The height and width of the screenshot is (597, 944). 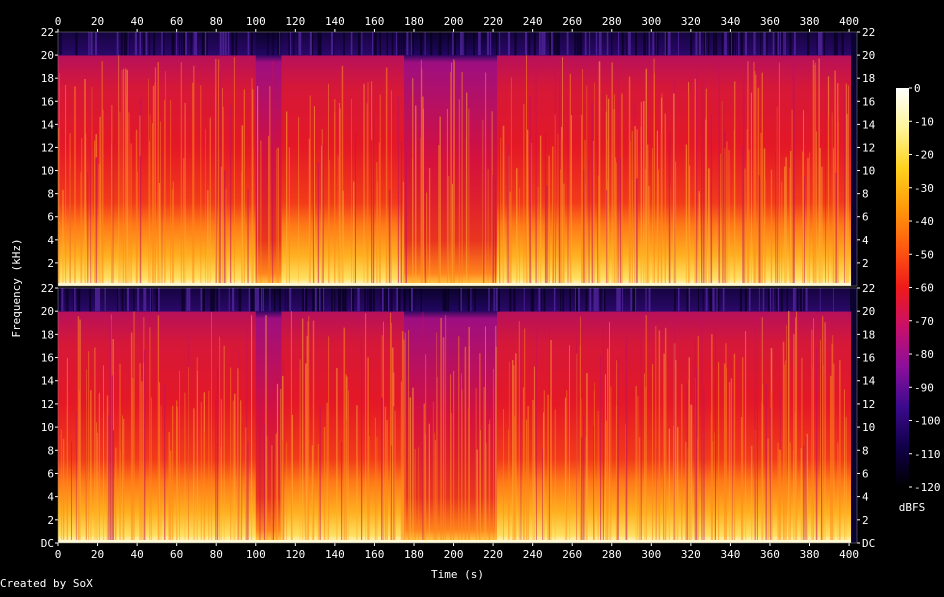 What do you see at coordinates (912, 507) in the screenshot?
I see `colorbar-label: dBFS` at bounding box center [912, 507].